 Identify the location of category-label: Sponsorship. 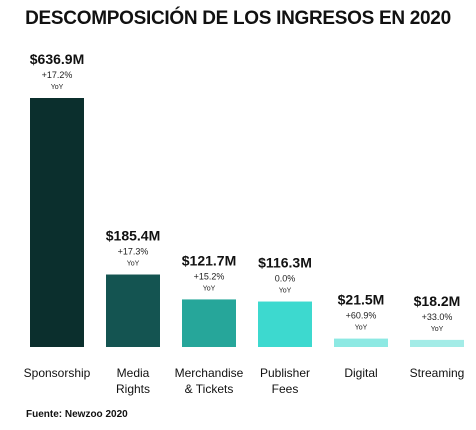
(57, 373).